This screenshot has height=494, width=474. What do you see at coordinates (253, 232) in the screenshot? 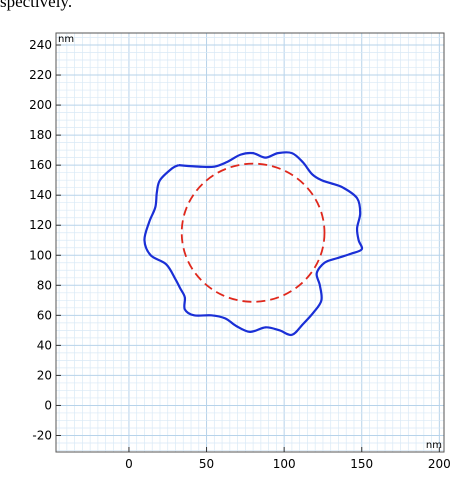
I see `series-1-dashed-circle` at bounding box center [253, 232].